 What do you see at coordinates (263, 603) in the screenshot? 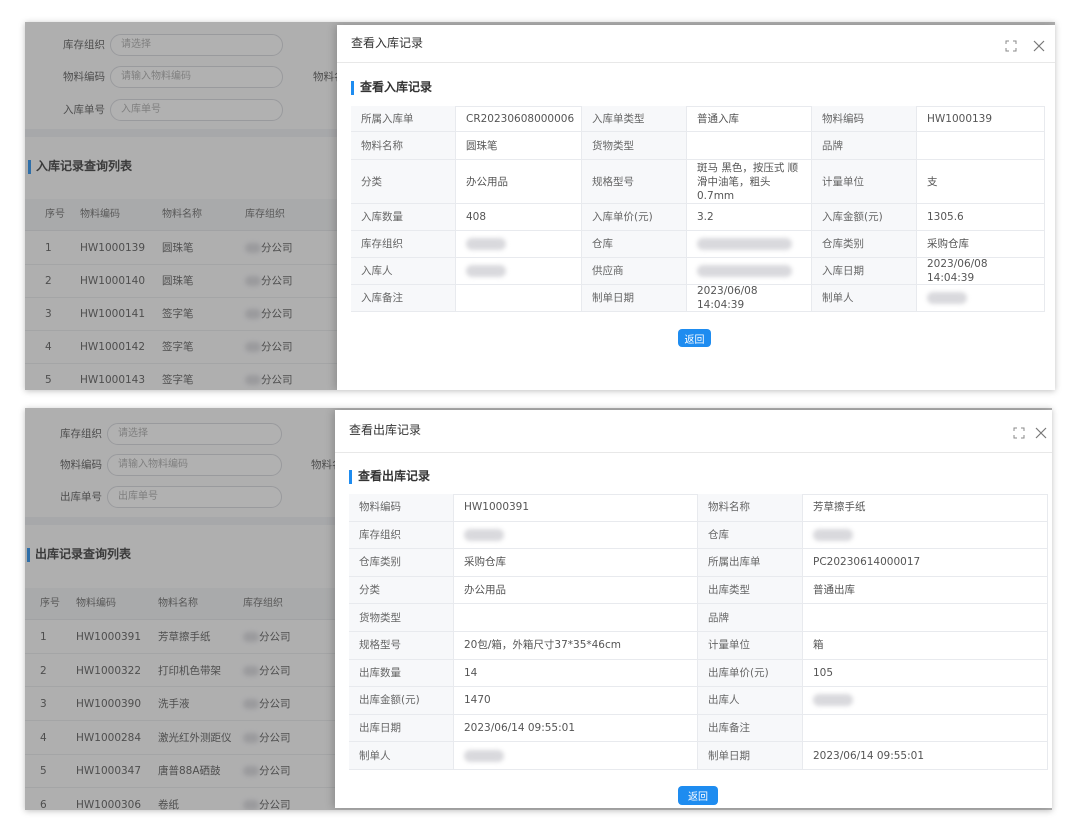
I see `list-header: 库存组织` at bounding box center [263, 603].